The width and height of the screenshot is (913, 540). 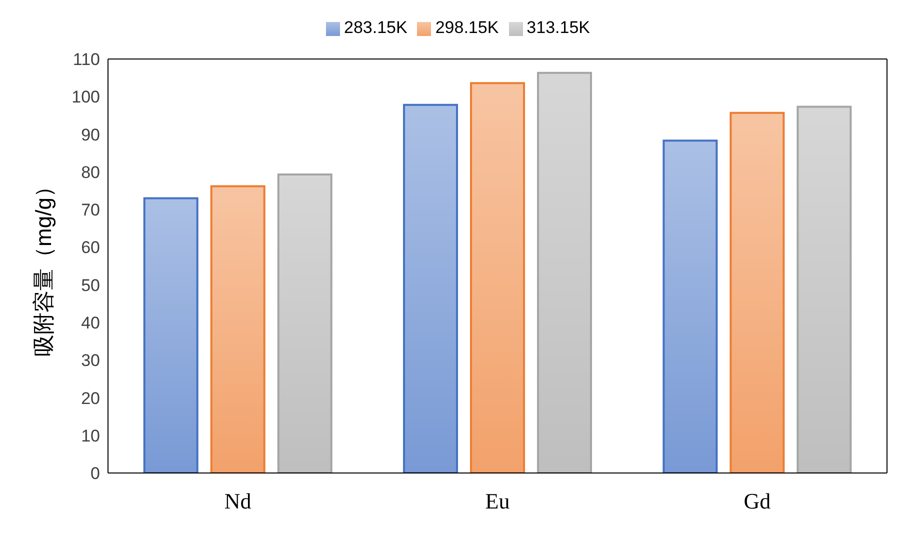 What do you see at coordinates (86, 97) in the screenshot?
I see `y-tick-label: 100` at bounding box center [86, 97].